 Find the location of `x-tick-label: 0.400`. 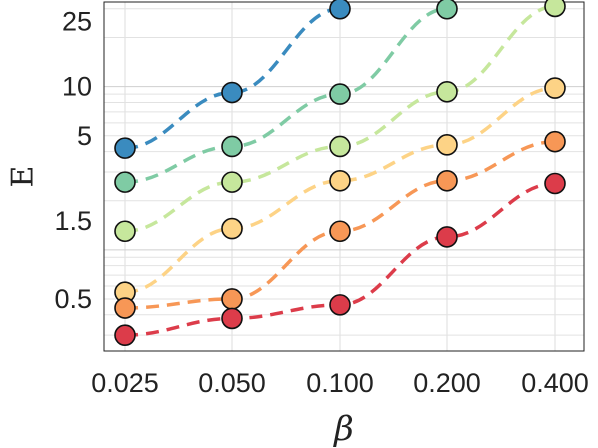

x-tick-label: 0.400 is located at coordinates (555, 383).